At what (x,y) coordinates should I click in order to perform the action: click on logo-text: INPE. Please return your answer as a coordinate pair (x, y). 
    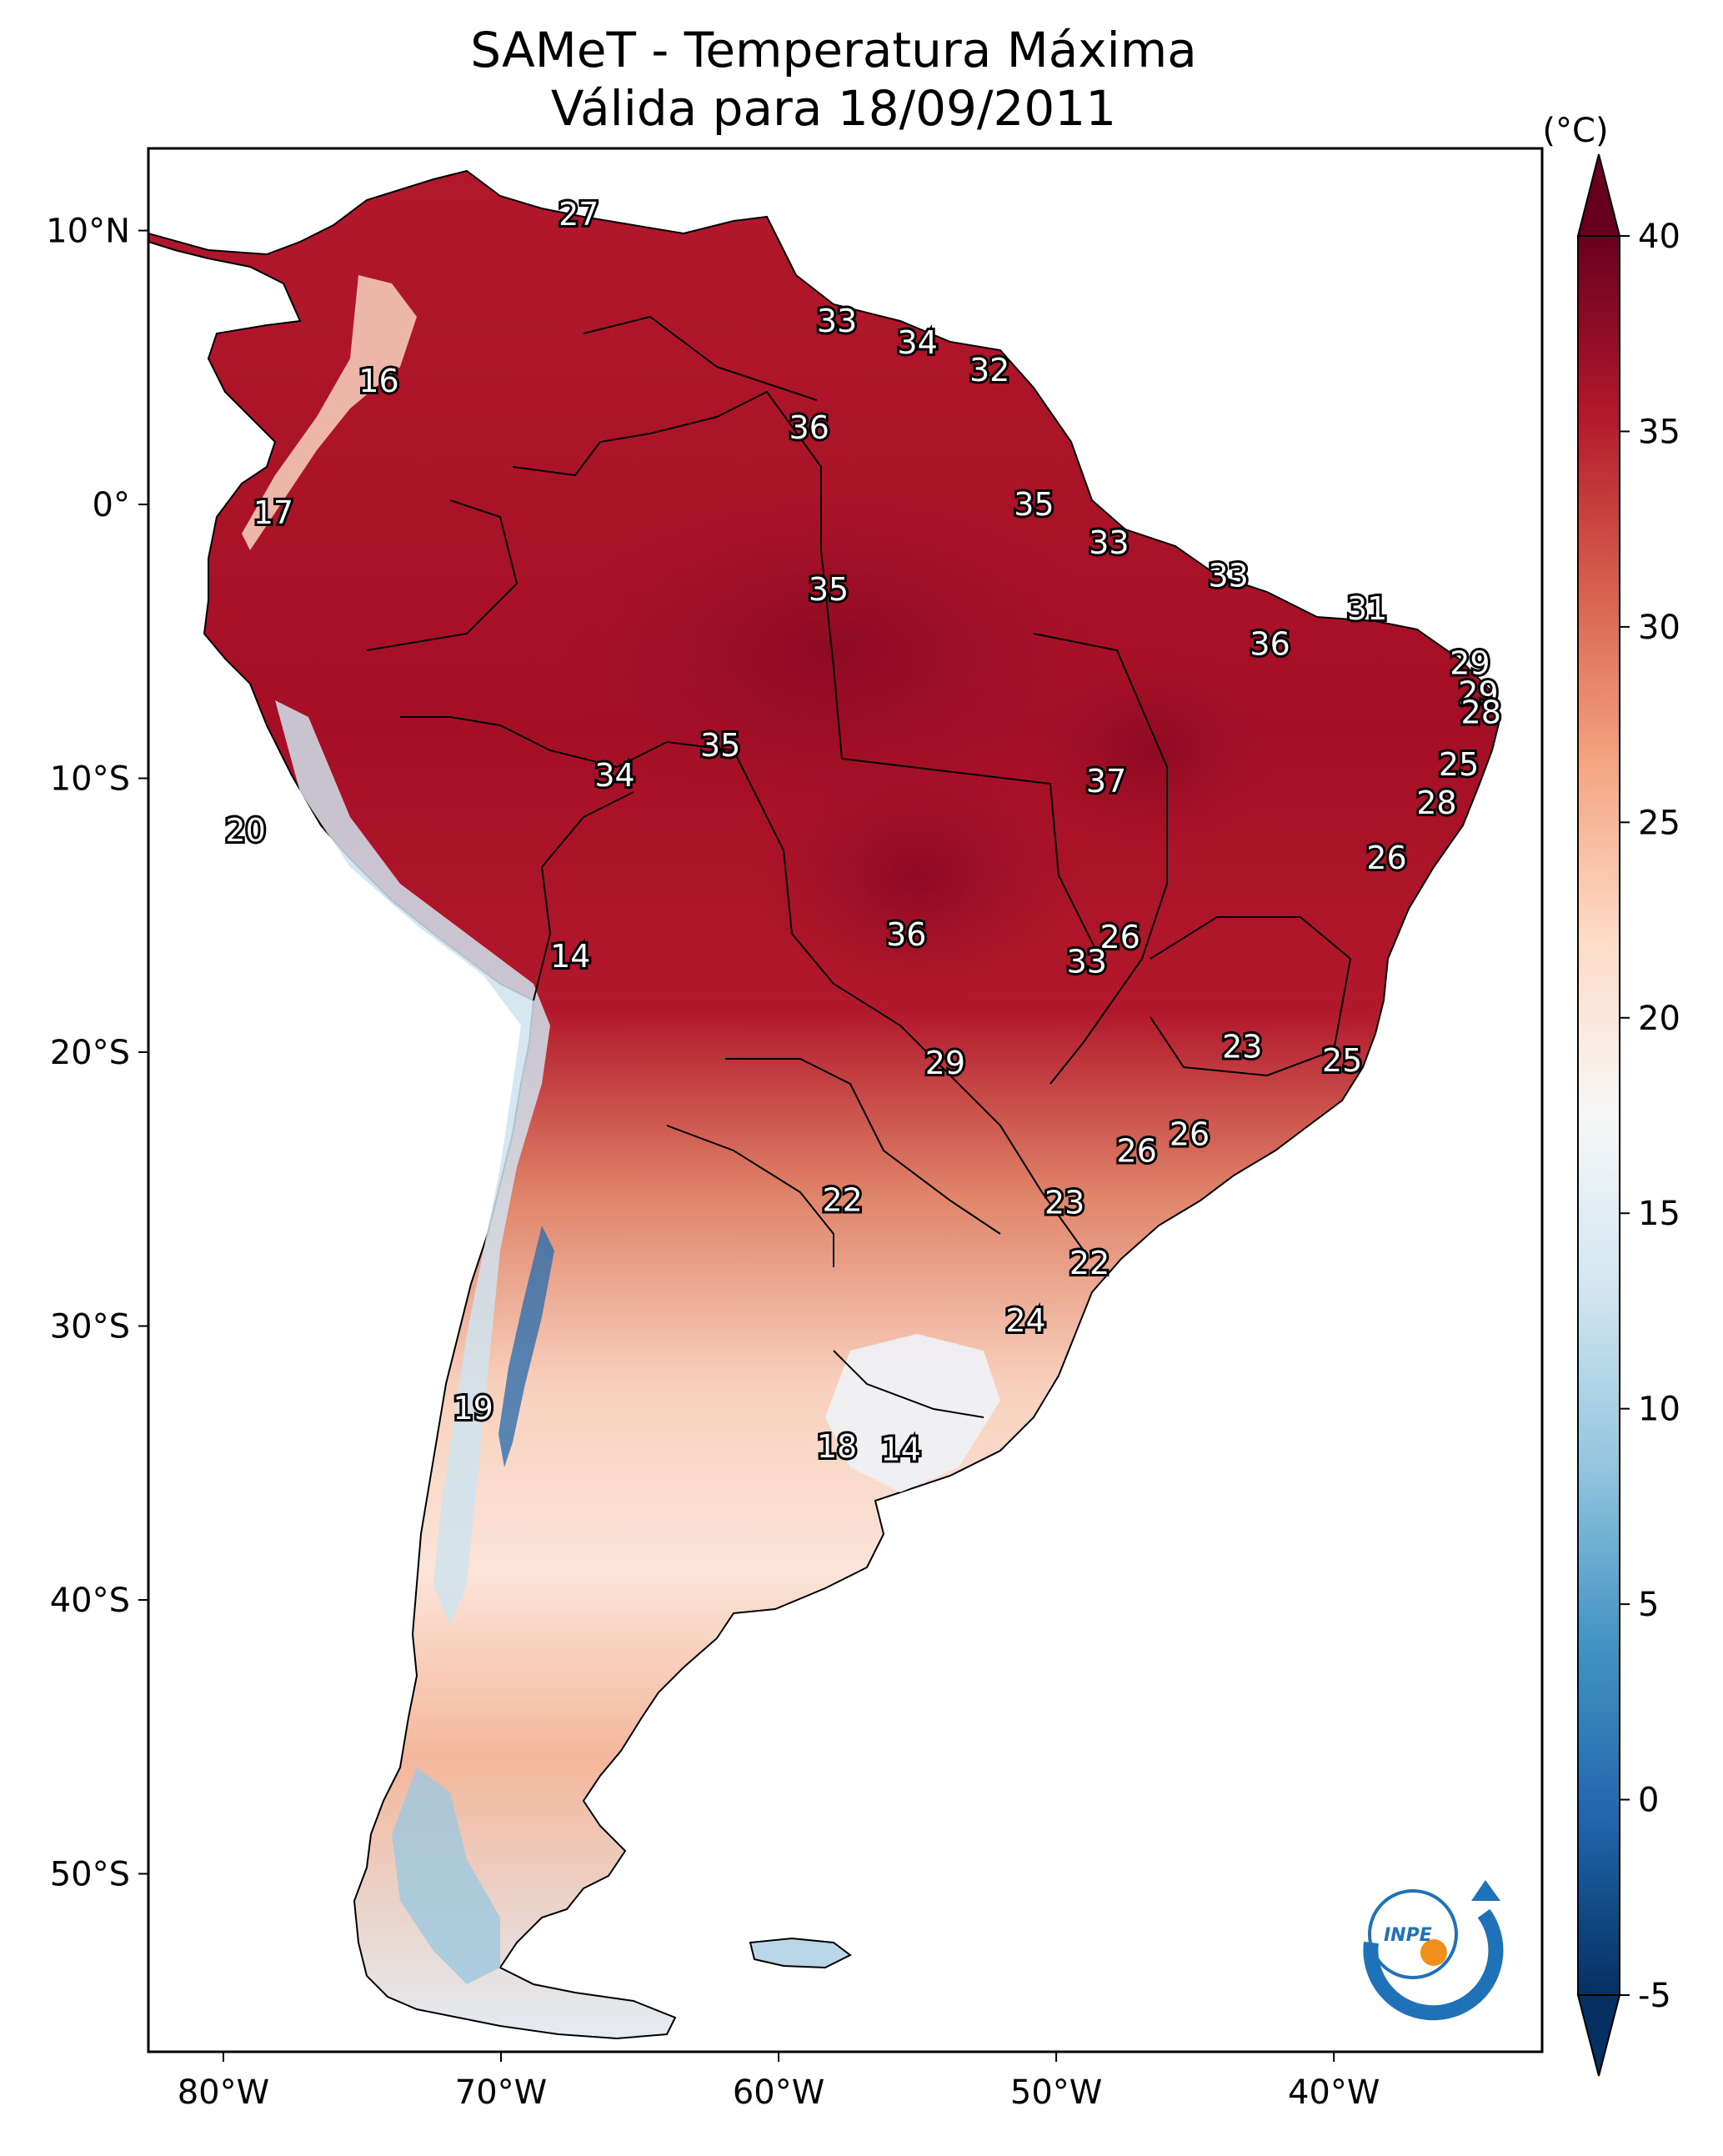
    Looking at the image, I should click on (1408, 1935).